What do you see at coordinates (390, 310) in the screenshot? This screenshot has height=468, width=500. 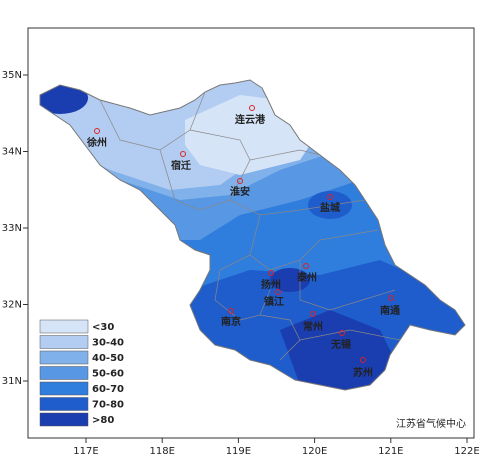 I see `city-label: 南通` at bounding box center [390, 310].